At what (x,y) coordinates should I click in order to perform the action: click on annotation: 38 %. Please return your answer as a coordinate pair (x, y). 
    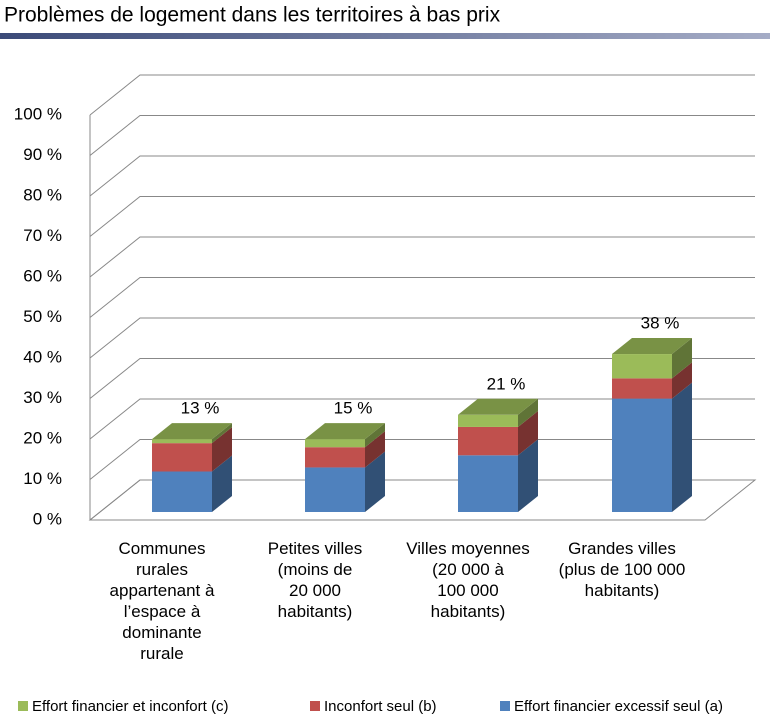
    Looking at the image, I should click on (660, 323).